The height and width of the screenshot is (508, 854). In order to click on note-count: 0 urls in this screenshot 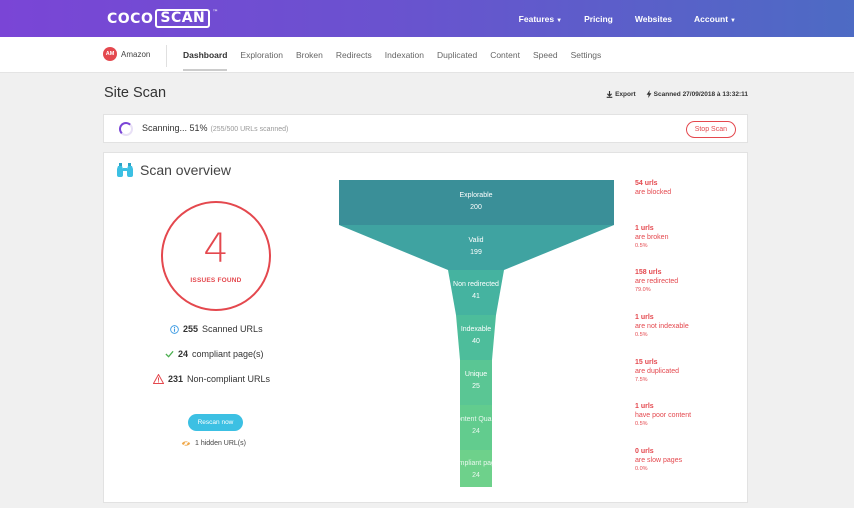, I will do `click(644, 451)`.